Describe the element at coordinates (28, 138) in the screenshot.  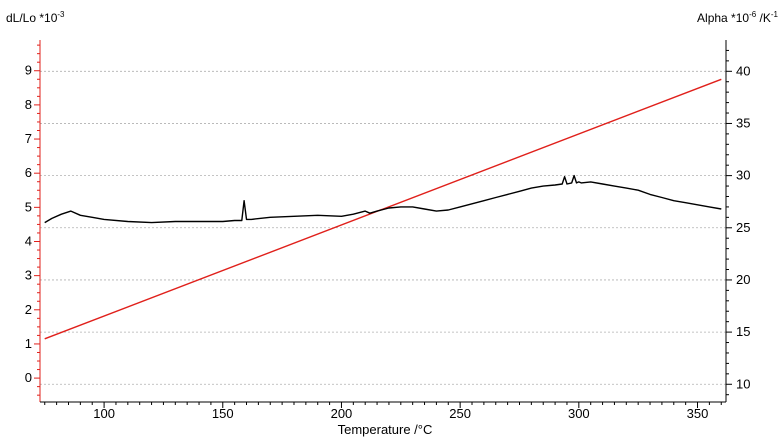
I see `left-tick-label: 7` at that location.